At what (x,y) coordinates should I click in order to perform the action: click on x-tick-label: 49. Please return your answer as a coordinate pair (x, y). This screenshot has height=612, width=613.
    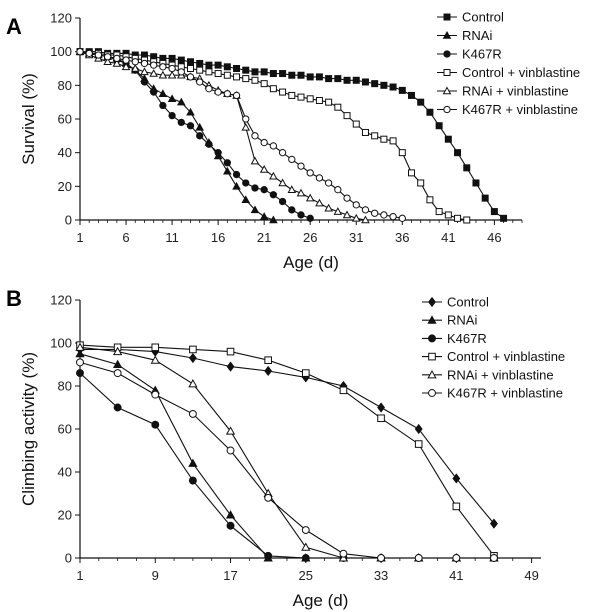
    Looking at the image, I should click on (531, 575).